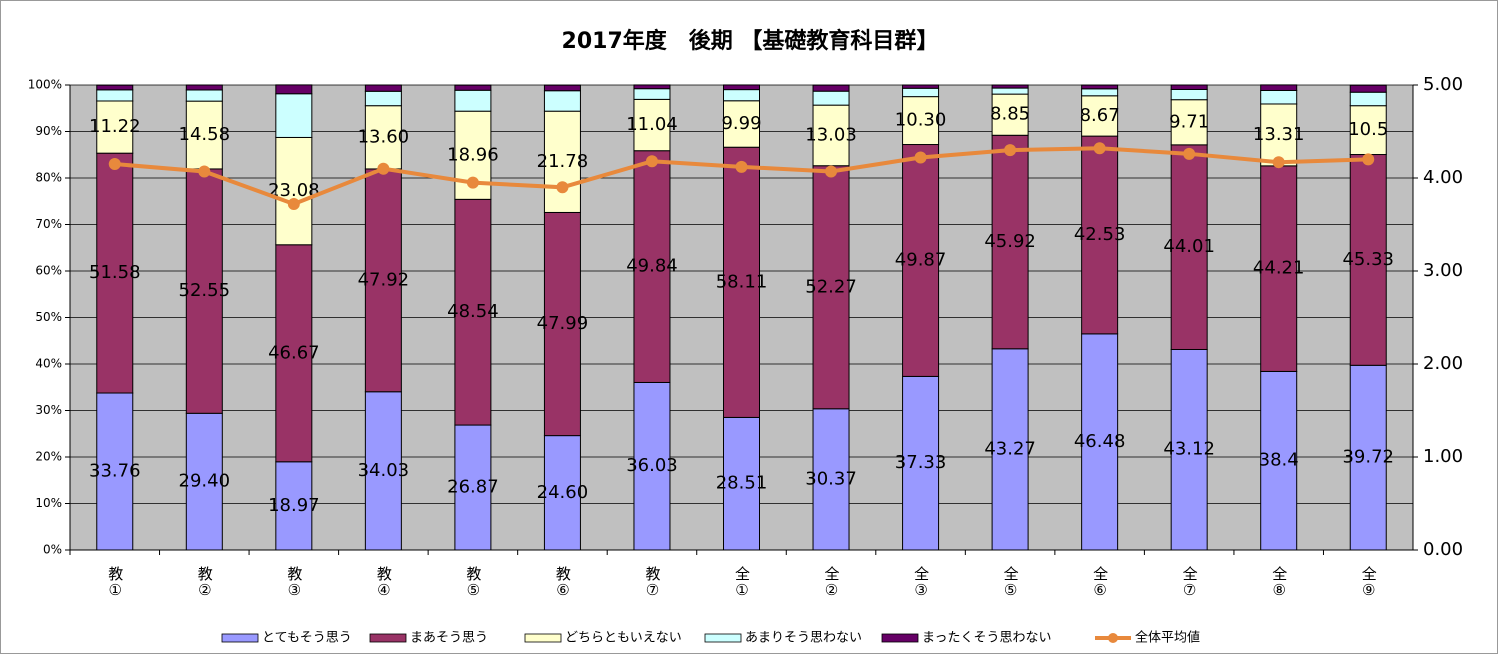 The width and height of the screenshot is (1499, 654). I want to click on data-label: 47.99, so click(563, 323).